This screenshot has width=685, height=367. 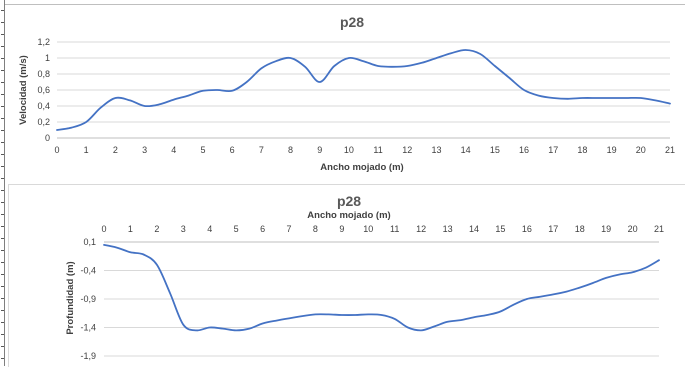 I want to click on y-tick-label: -0,9, so click(x=88, y=299).